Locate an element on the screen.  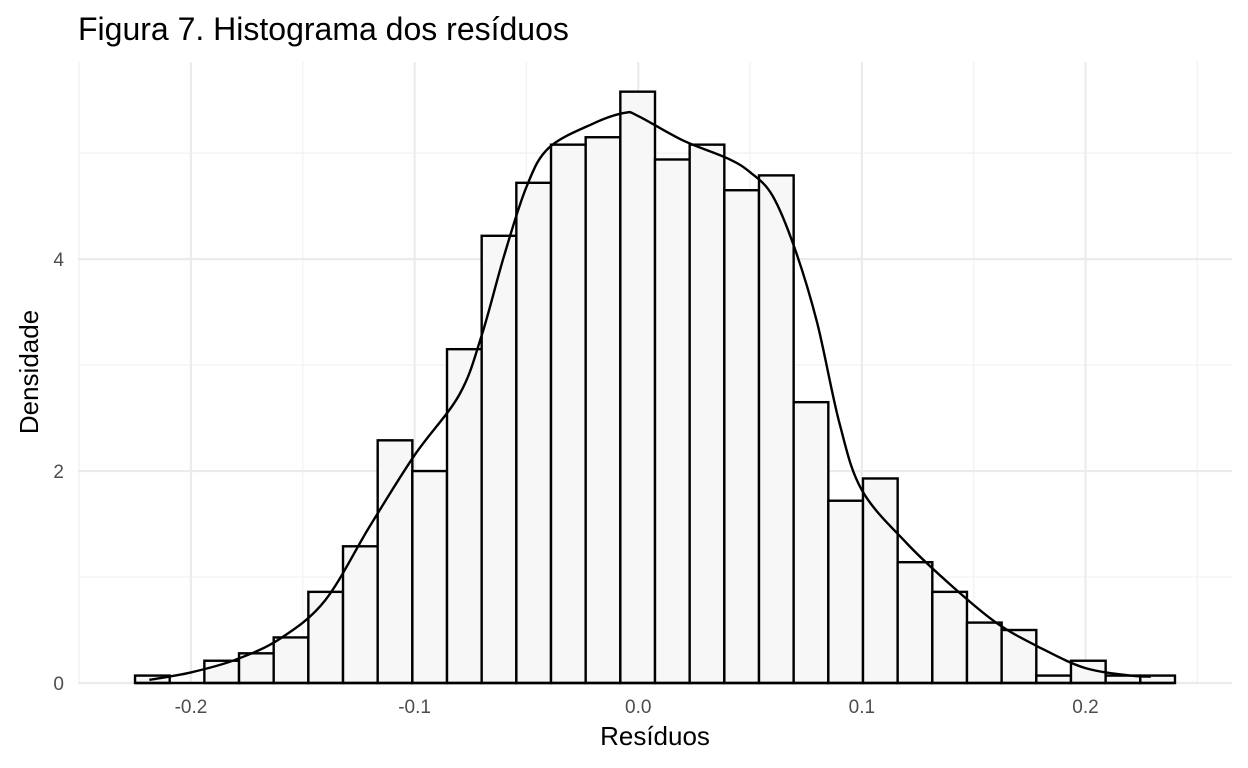
y-axis-ticks: 0 2 4 is located at coordinates (58, 472).